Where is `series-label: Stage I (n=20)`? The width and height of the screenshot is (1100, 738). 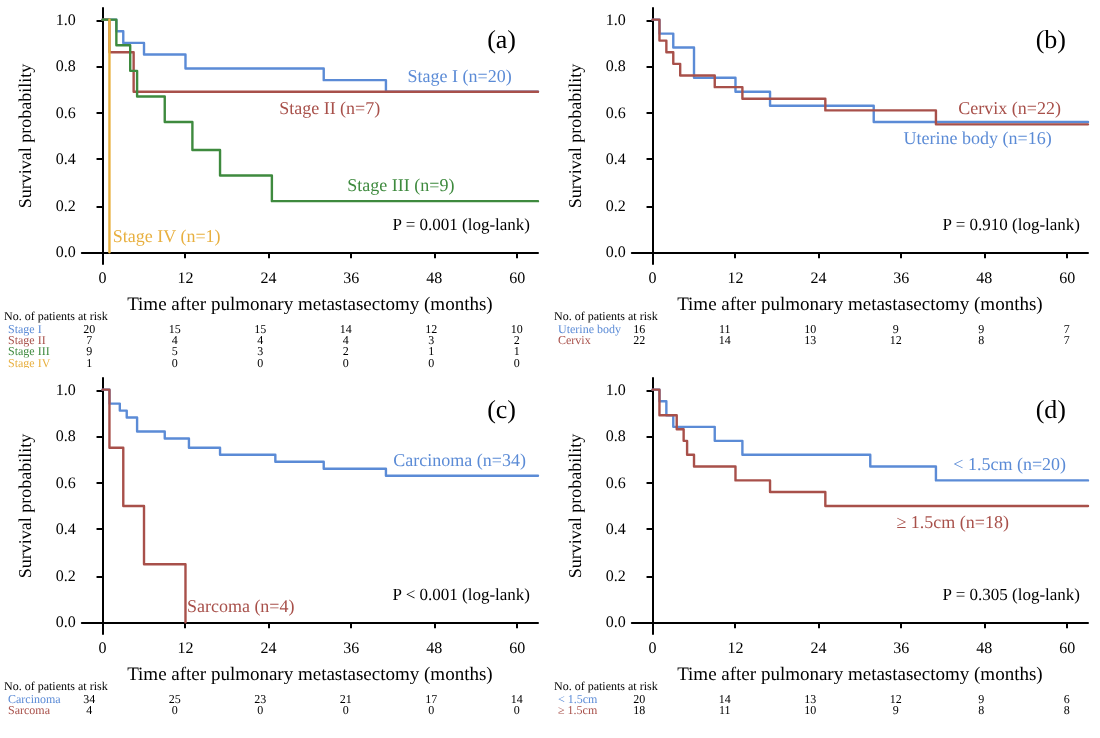
series-label: Stage I (n=20) is located at coordinates (459, 75).